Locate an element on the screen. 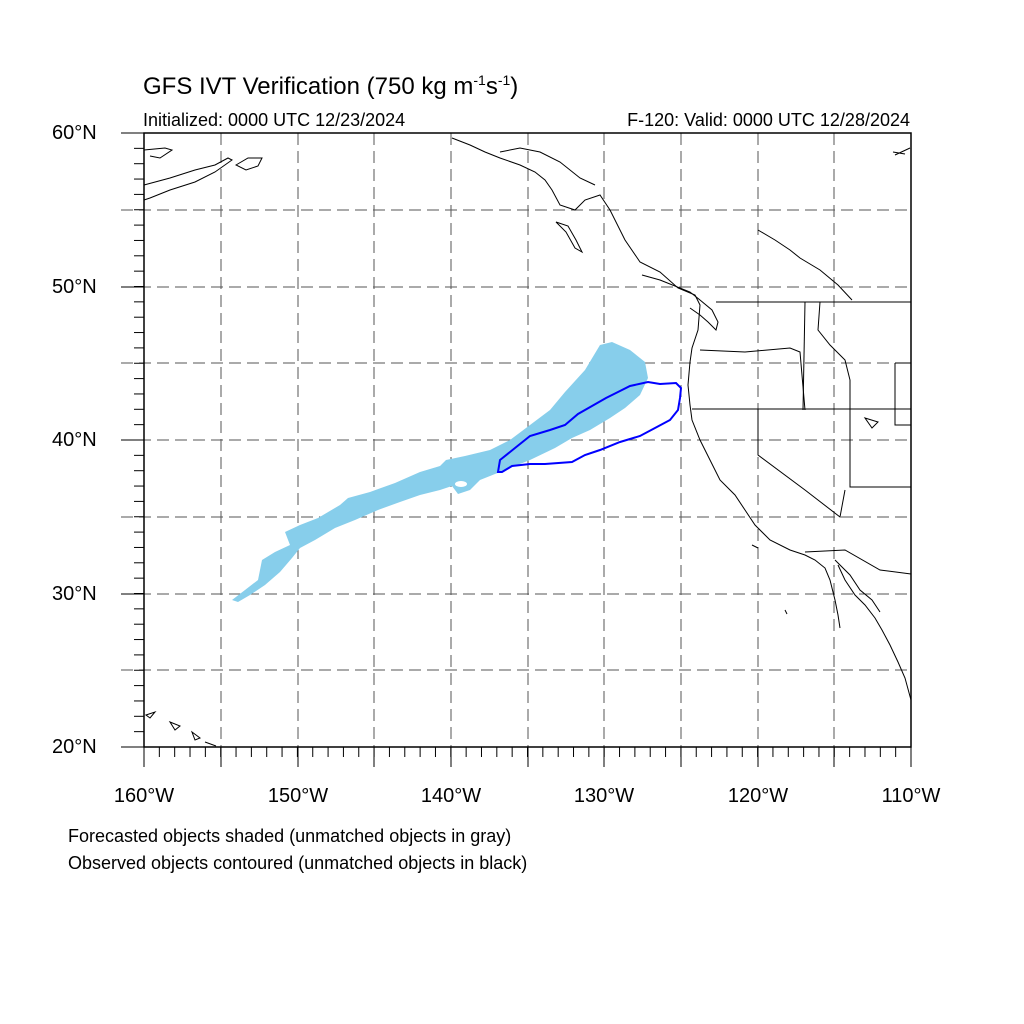 Image resolution: width=1024 pixels, height=1024 pixels. title-exp2: -1 is located at coordinates (504, 80).